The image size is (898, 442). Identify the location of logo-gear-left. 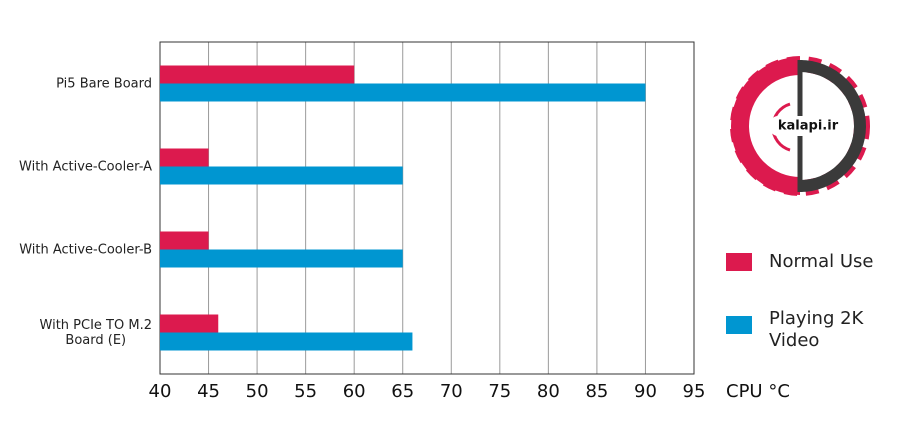
(766, 126).